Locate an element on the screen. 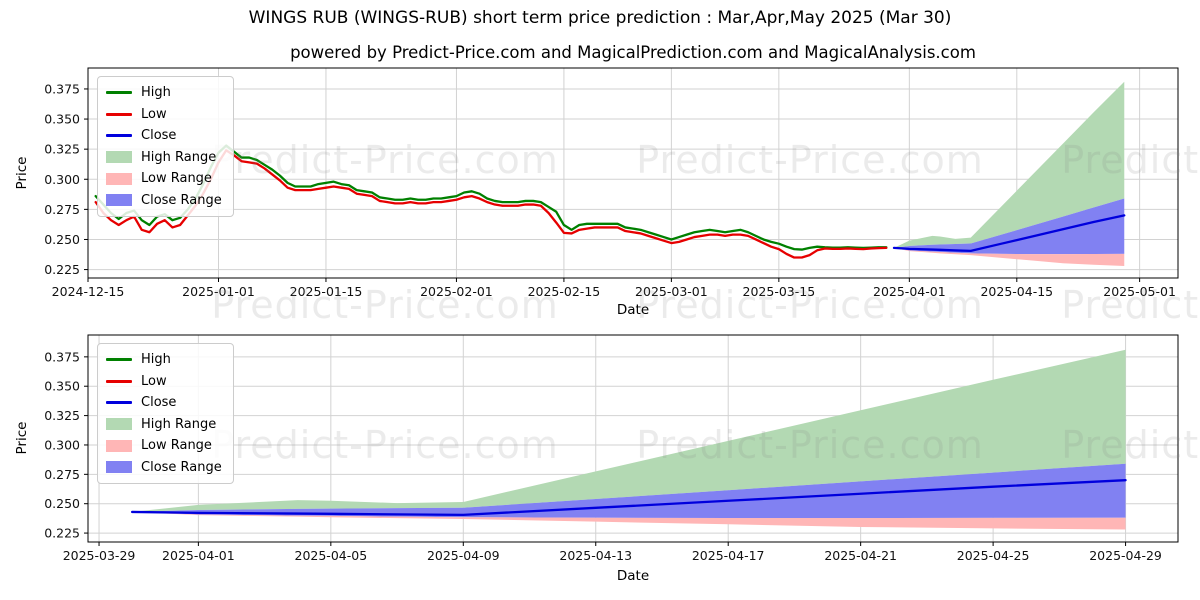 This screenshot has height=600, width=1200. x-tick-label: 2025-04-25 is located at coordinates (993, 555).